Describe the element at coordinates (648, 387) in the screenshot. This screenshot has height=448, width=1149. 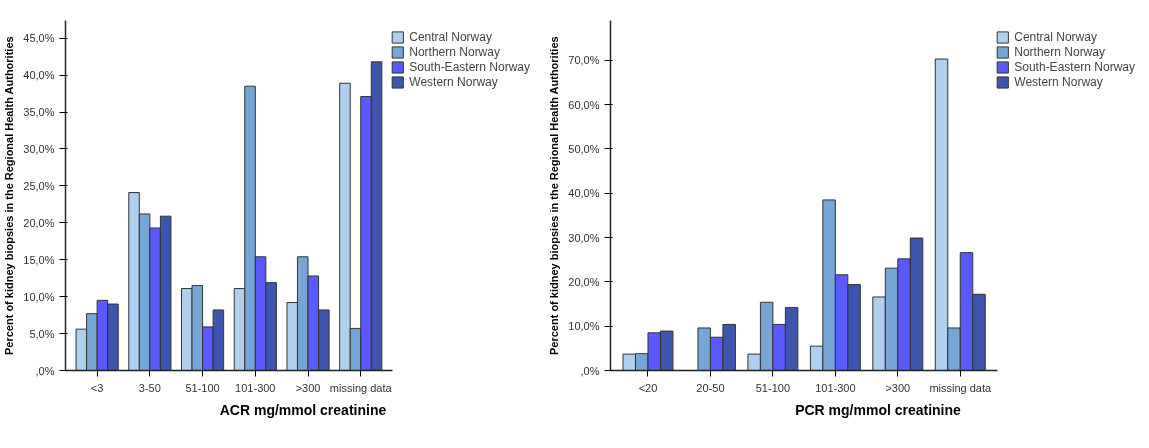
I see `x-tick-label: <20` at that location.